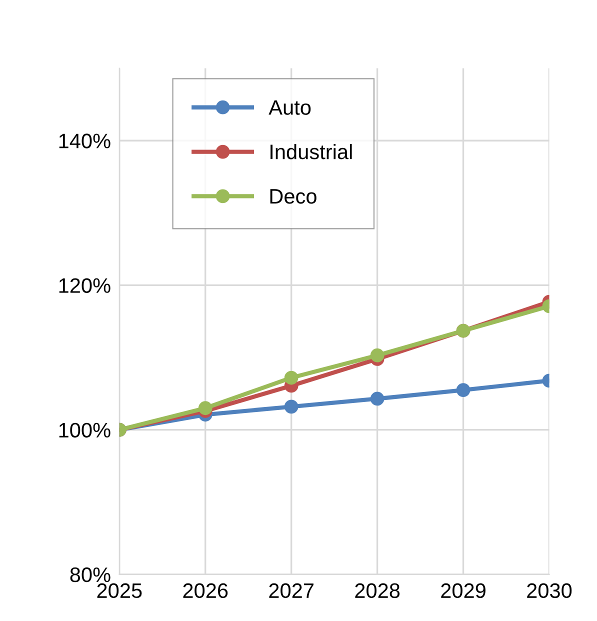 The image size is (597, 621). What do you see at coordinates (311, 152) in the screenshot?
I see `legend-label: Industrial` at bounding box center [311, 152].